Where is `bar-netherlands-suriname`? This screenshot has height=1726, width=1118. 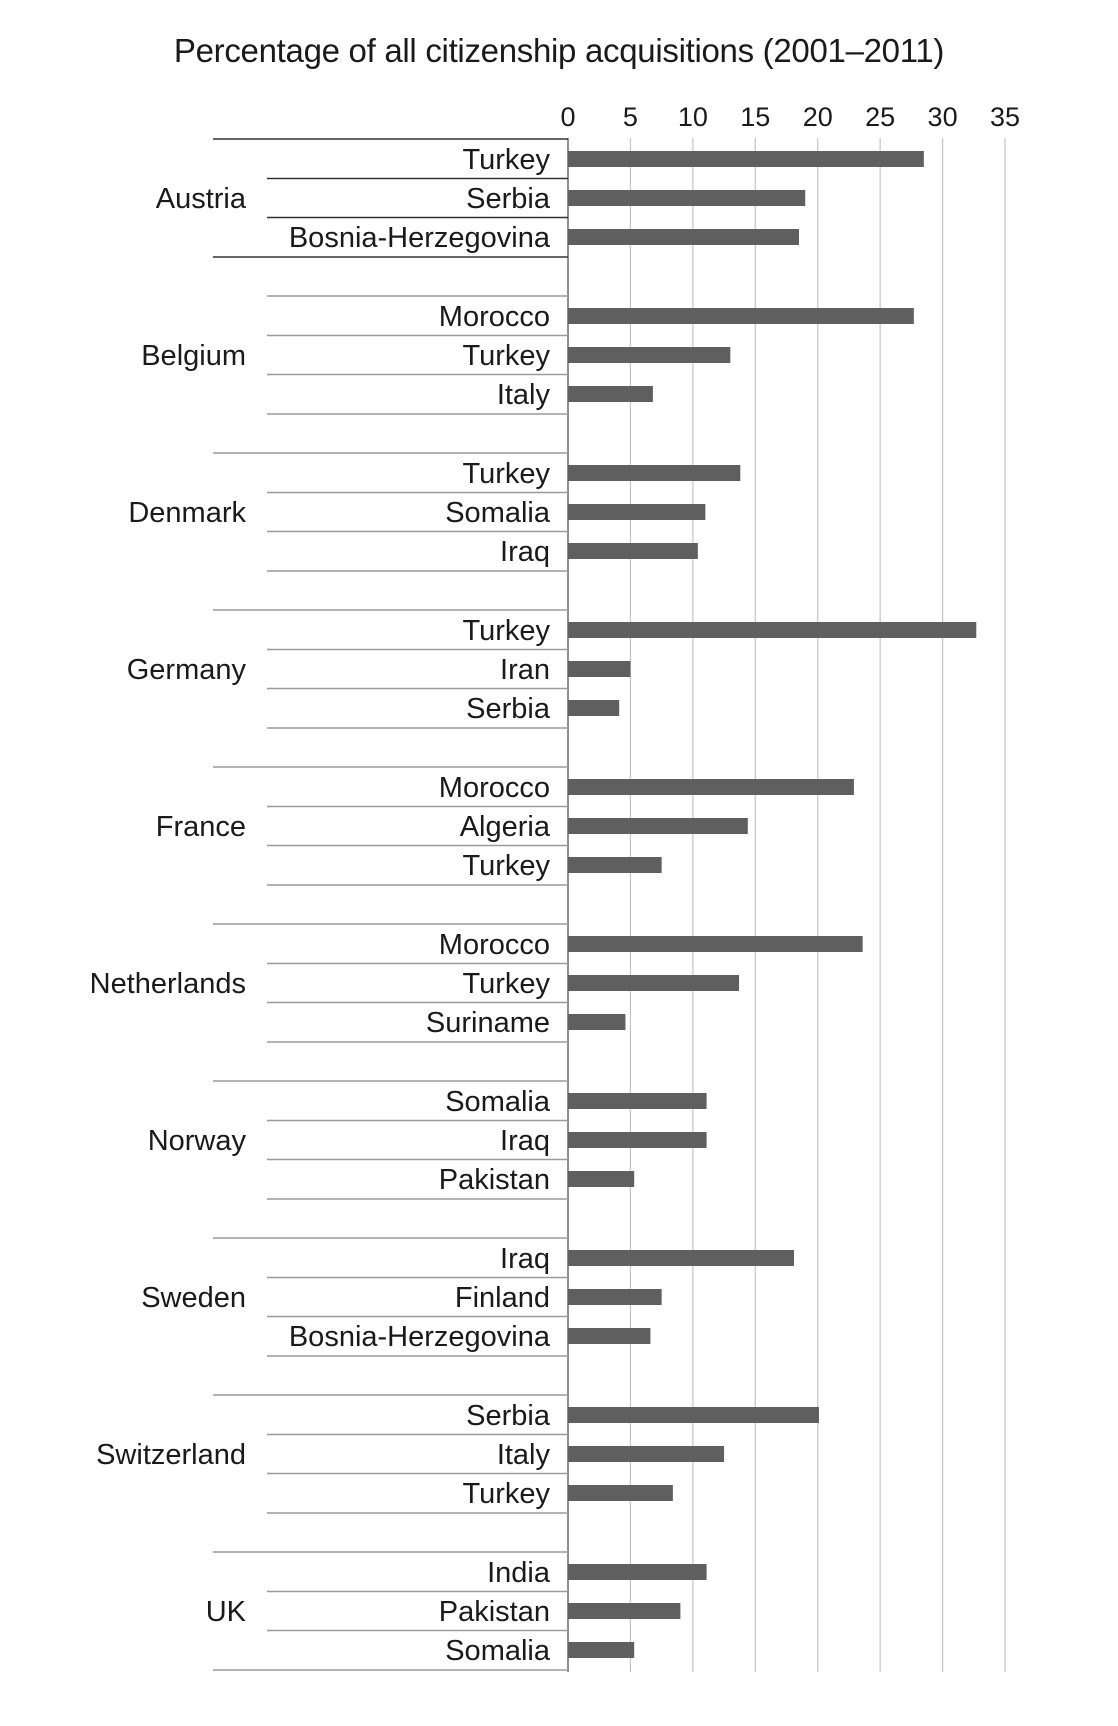
bar-netherlands-suriname is located at coordinates (597, 1022).